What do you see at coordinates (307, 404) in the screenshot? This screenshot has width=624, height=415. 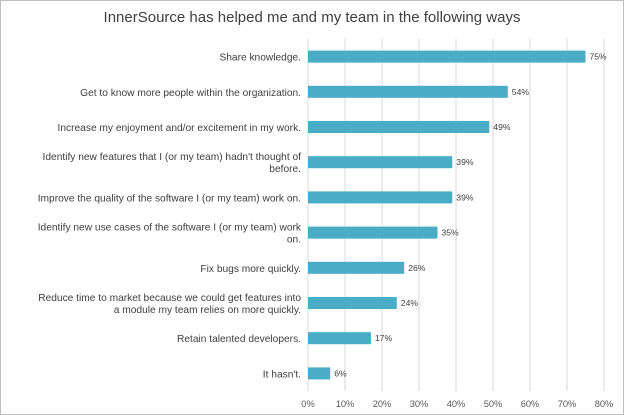 I see `x-tick-label: 0%` at bounding box center [307, 404].